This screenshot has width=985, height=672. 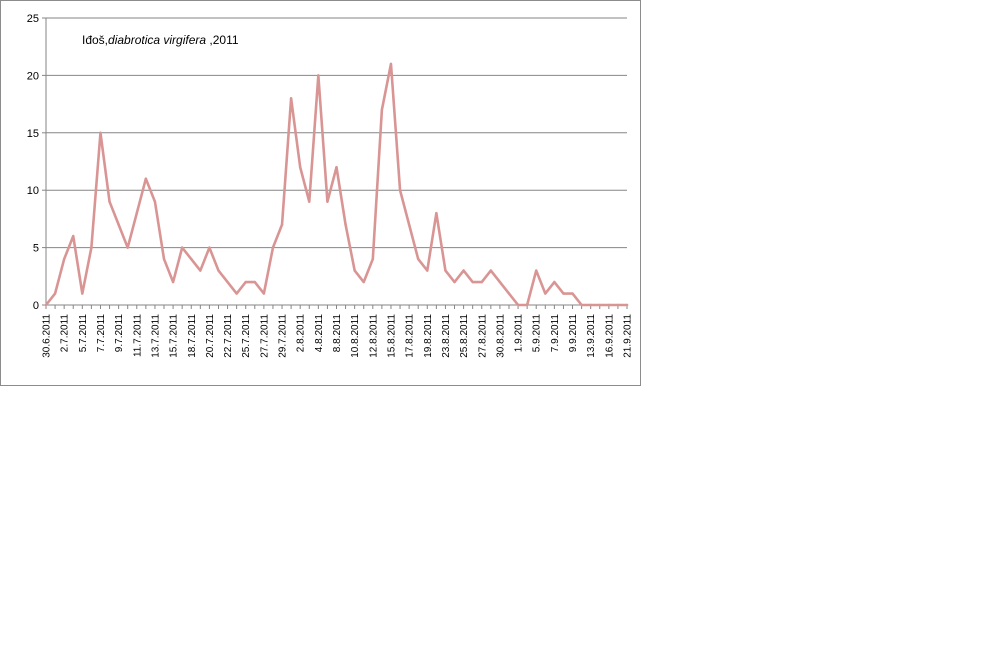 I want to click on x-tick-label: 21.9.2011, so click(x=628, y=336).